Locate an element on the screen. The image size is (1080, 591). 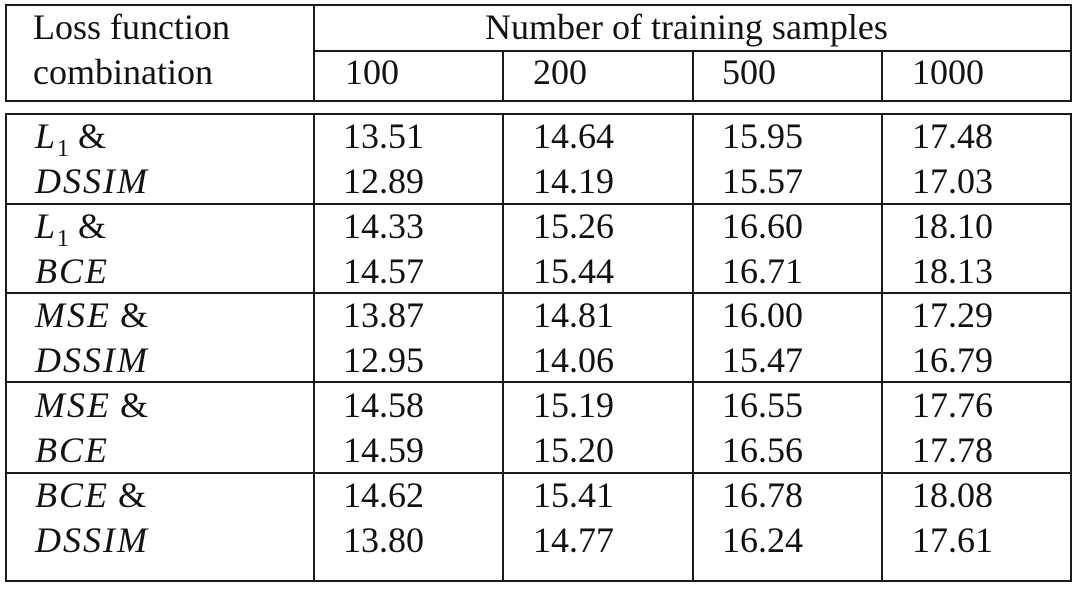
table-cell-value: 17.78 is located at coordinates (952, 450).